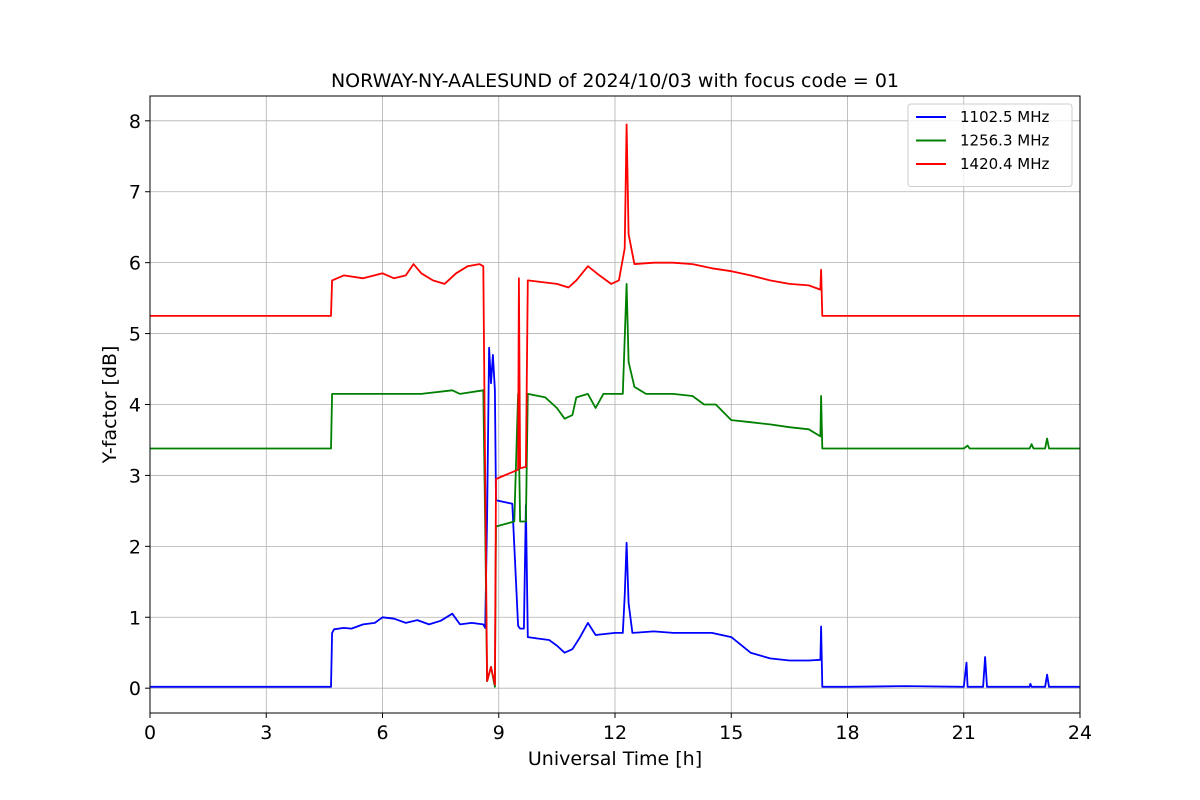 Image resolution: width=1200 pixels, height=800 pixels. I want to click on x-tick-label: 21, so click(964, 733).